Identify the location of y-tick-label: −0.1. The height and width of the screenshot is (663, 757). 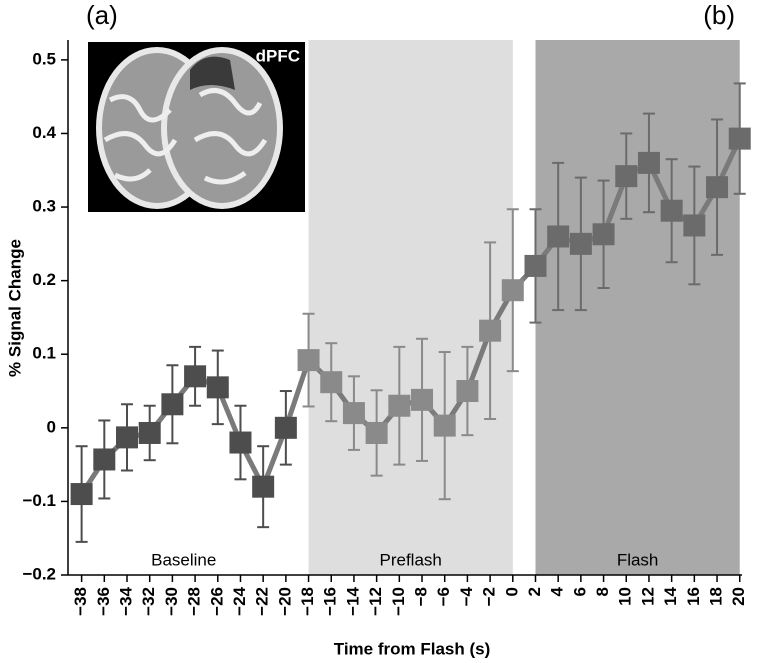
(39, 500).